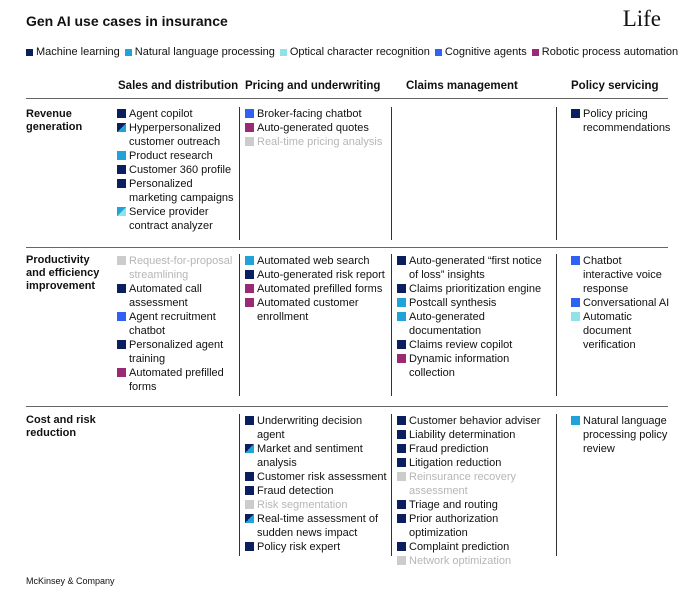  I want to click on legend-item-ml: Machine learning, so click(73, 52).